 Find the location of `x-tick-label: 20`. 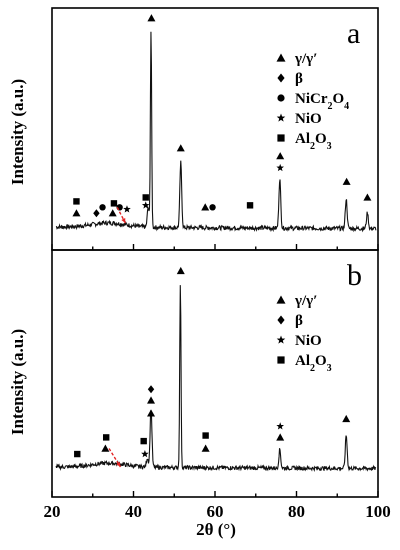

x-tick-label: 20 is located at coordinates (52, 511).